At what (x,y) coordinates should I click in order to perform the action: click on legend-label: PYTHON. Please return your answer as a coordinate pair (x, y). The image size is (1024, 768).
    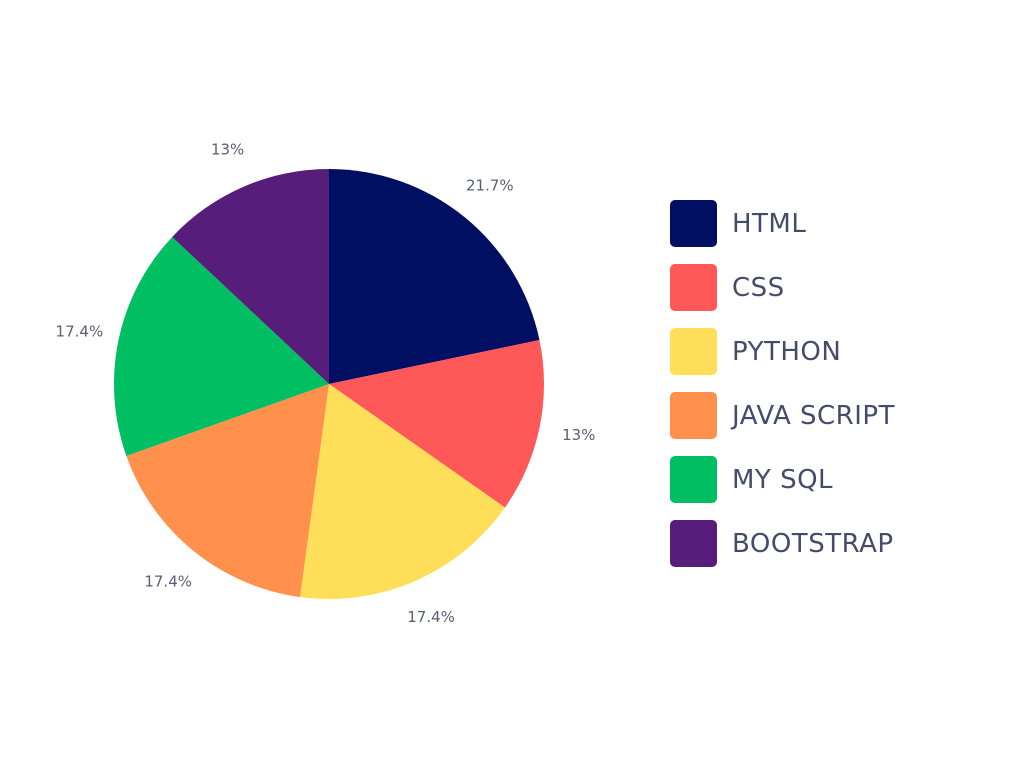
    Looking at the image, I should click on (787, 351).